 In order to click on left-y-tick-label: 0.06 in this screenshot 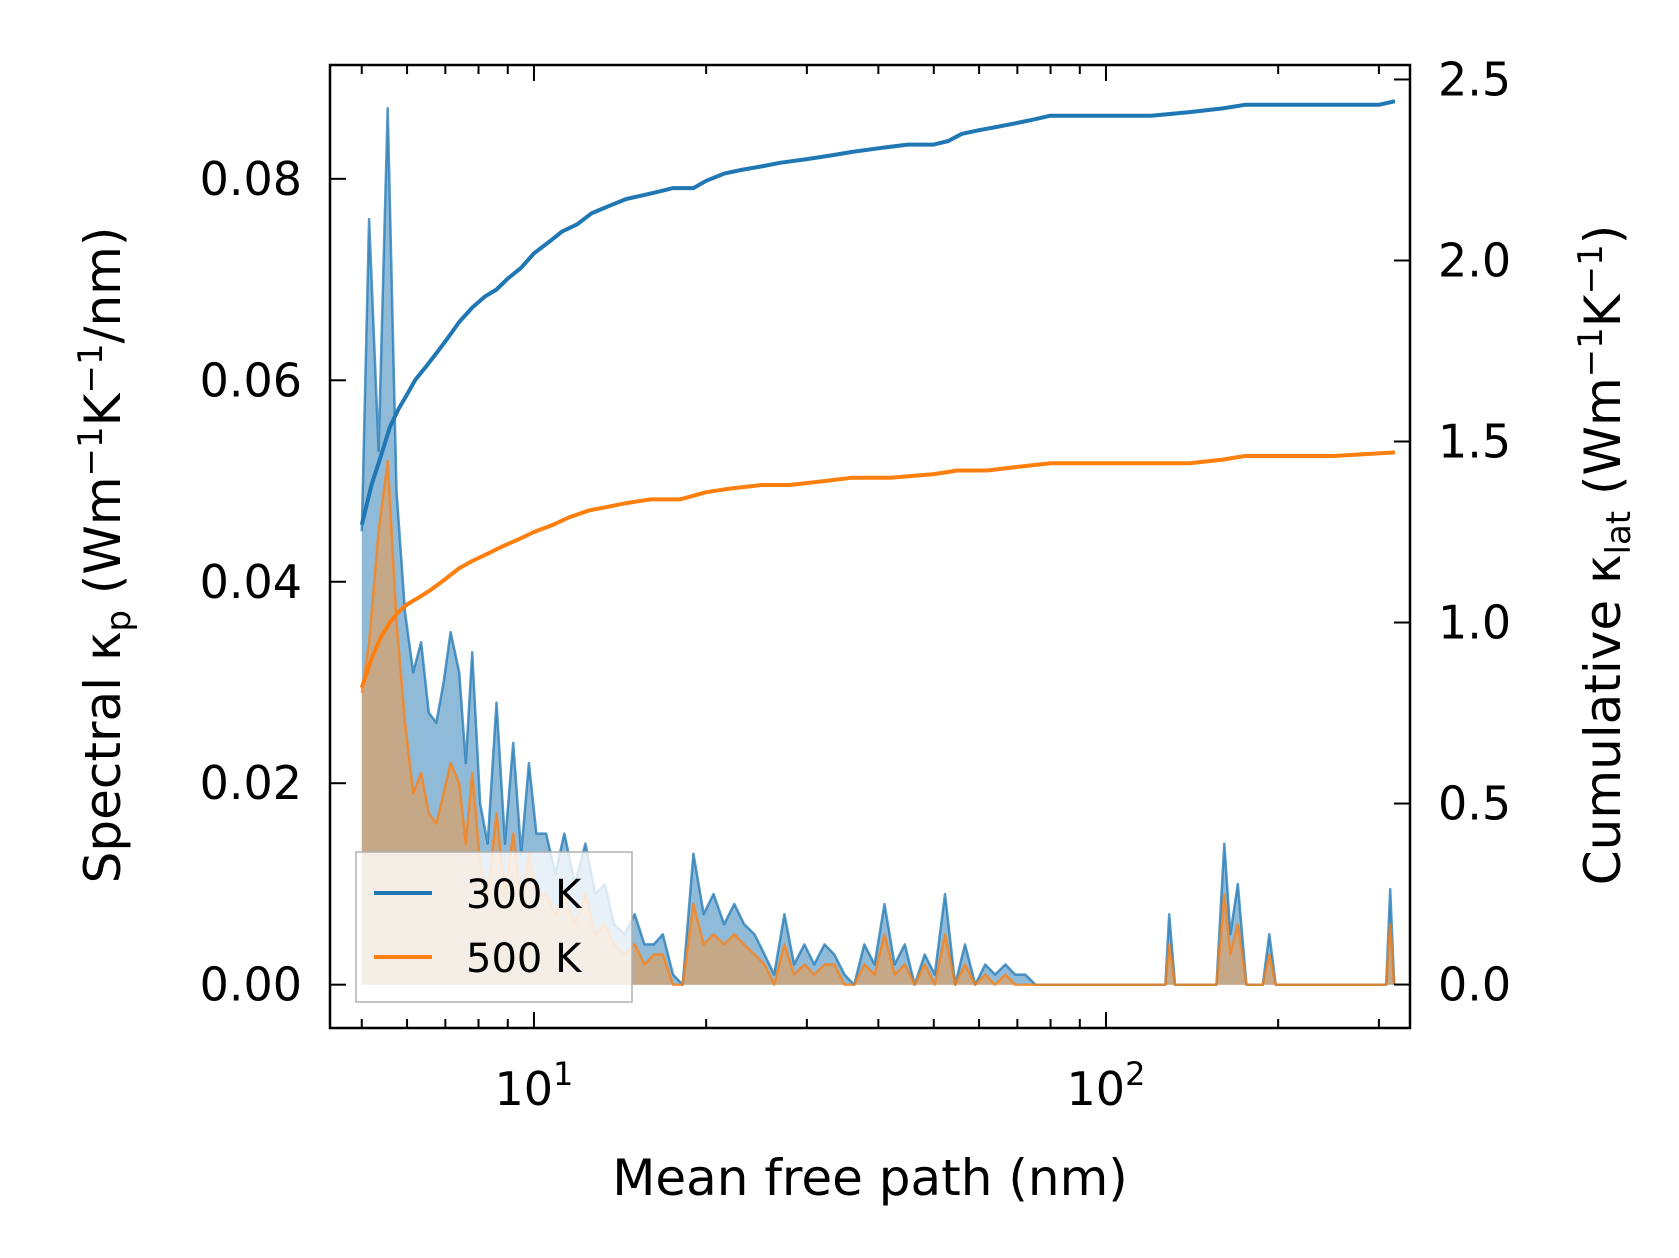, I will do `click(251, 380)`.